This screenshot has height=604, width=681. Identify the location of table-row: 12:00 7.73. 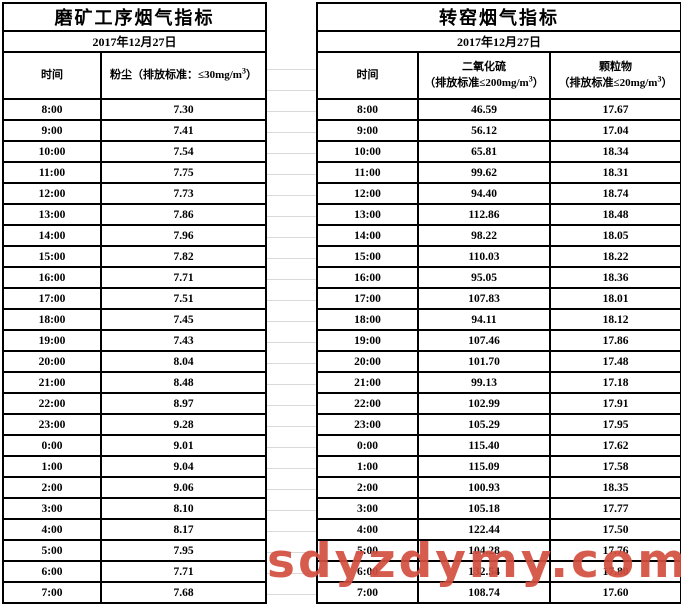
(134, 193).